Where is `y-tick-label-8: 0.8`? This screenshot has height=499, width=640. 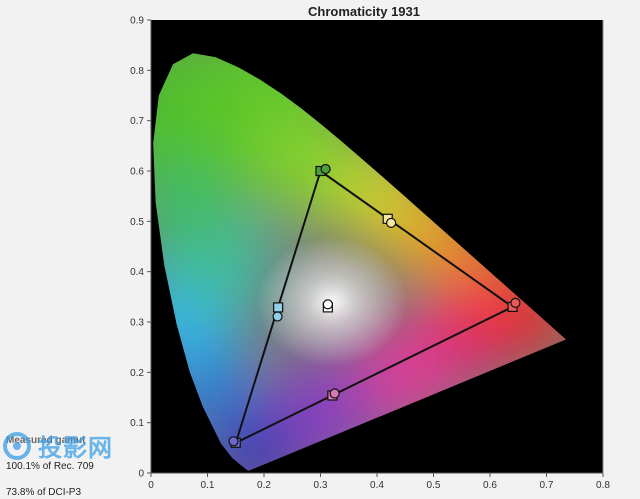 y-tick-label-8: 0.8 is located at coordinates (137, 71).